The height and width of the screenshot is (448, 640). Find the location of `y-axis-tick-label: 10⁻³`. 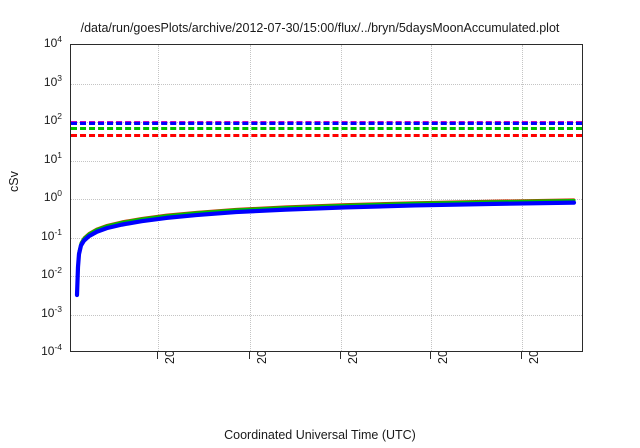

y-axis-tick-label: 10⁻³ is located at coordinates (51, 311).